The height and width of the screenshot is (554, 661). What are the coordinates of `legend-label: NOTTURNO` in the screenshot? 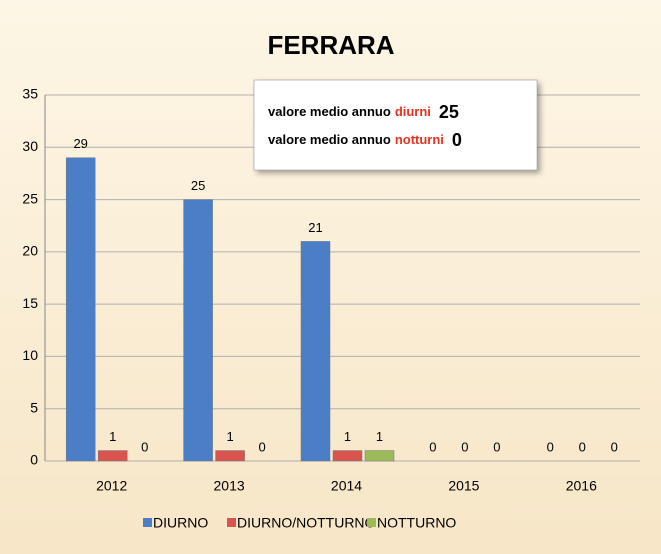 It's located at (416, 523).